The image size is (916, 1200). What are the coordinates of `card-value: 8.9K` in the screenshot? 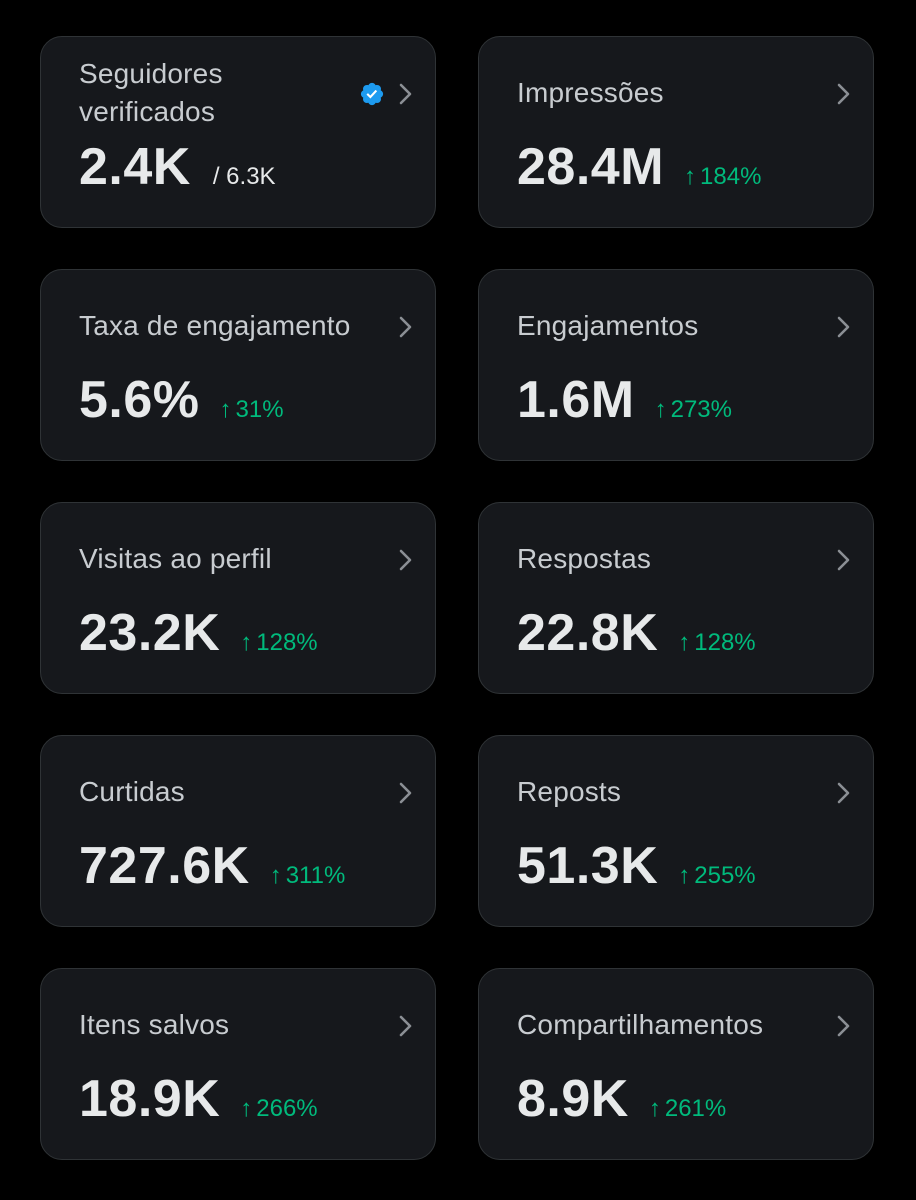 It's located at (573, 1099).